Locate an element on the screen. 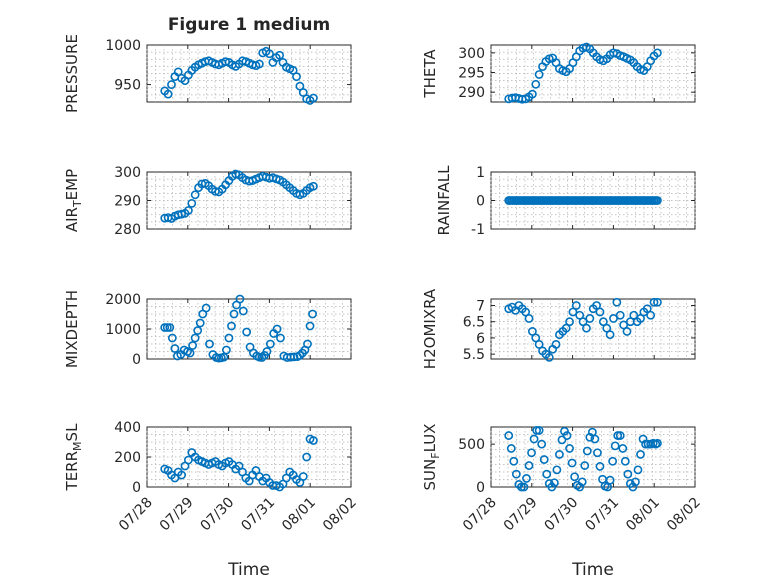 The image size is (778, 583). y-tick-label: 950 is located at coordinates (127, 86).